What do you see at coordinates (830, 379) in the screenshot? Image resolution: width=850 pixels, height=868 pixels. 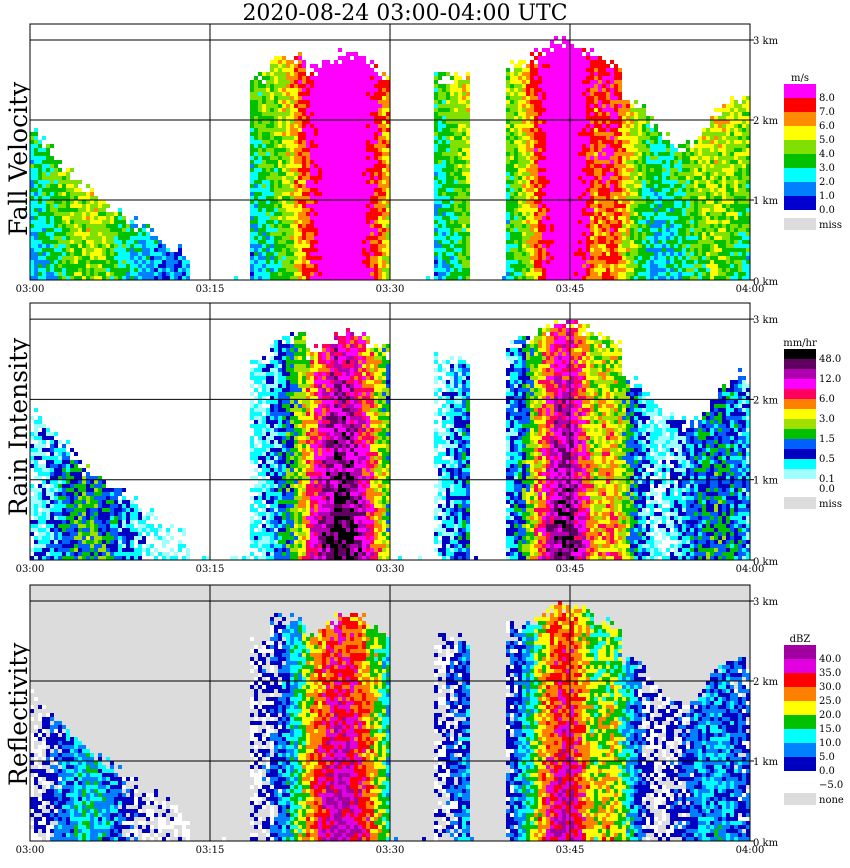 I see `legend-label: 12.0` at bounding box center [830, 379].